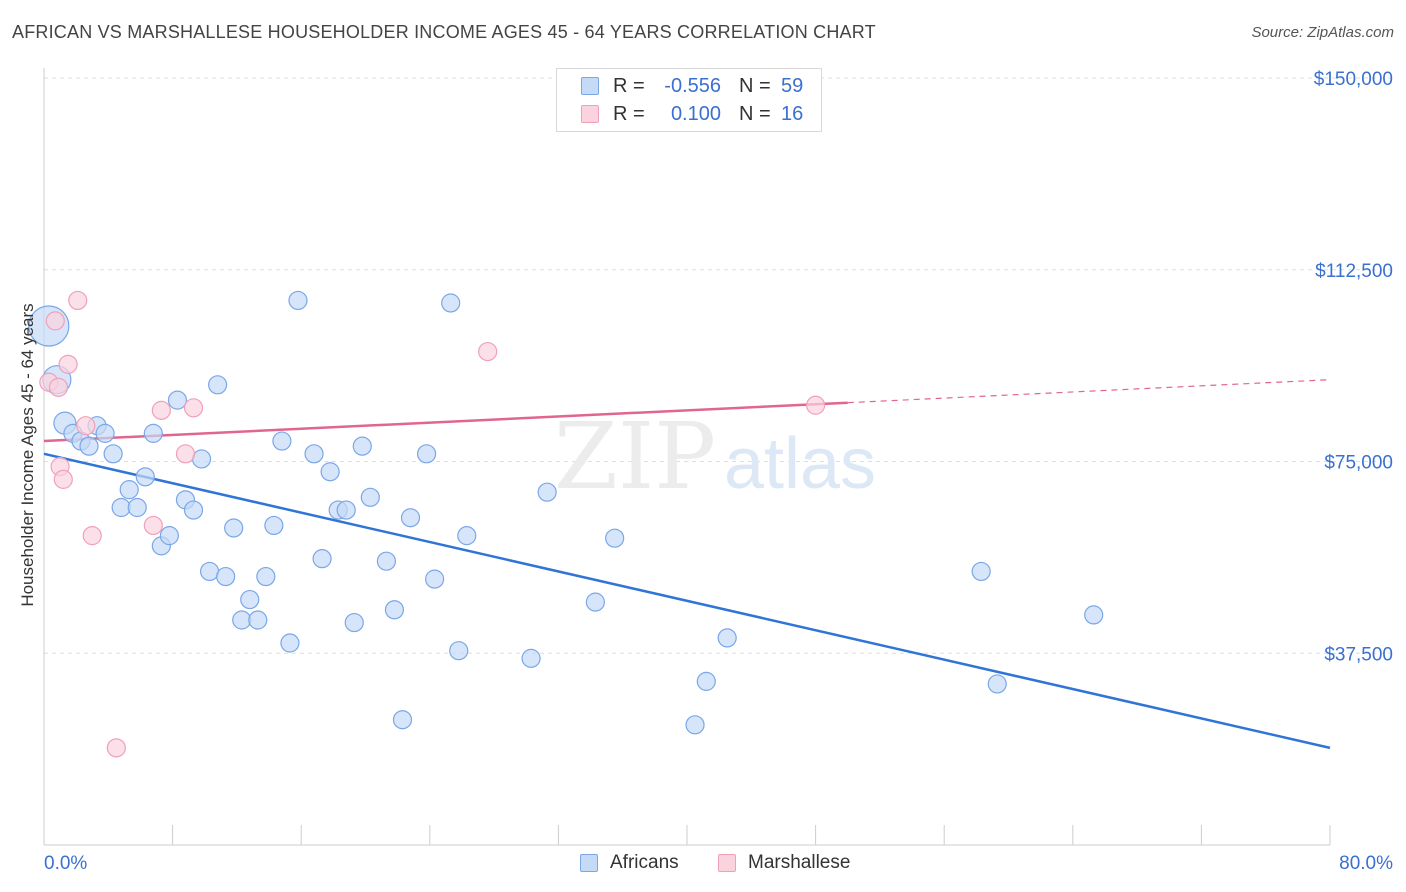 The image size is (1406, 892). I want to click on y-axis-title: Householder Income Ages 45 - 64 years, so click(27, 455).